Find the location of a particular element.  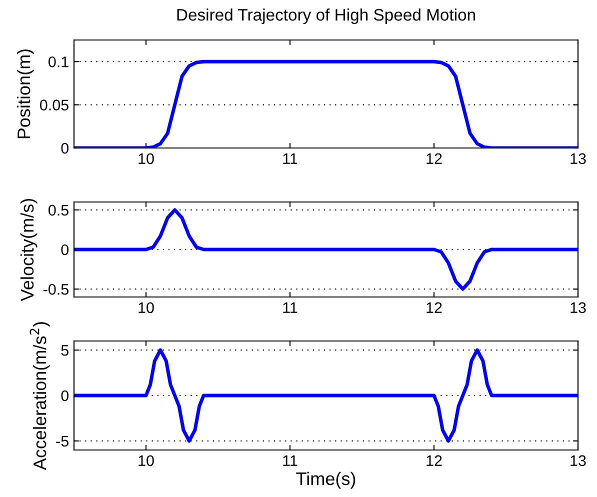

x-axis-title: Time(s) is located at coordinates (326, 480).